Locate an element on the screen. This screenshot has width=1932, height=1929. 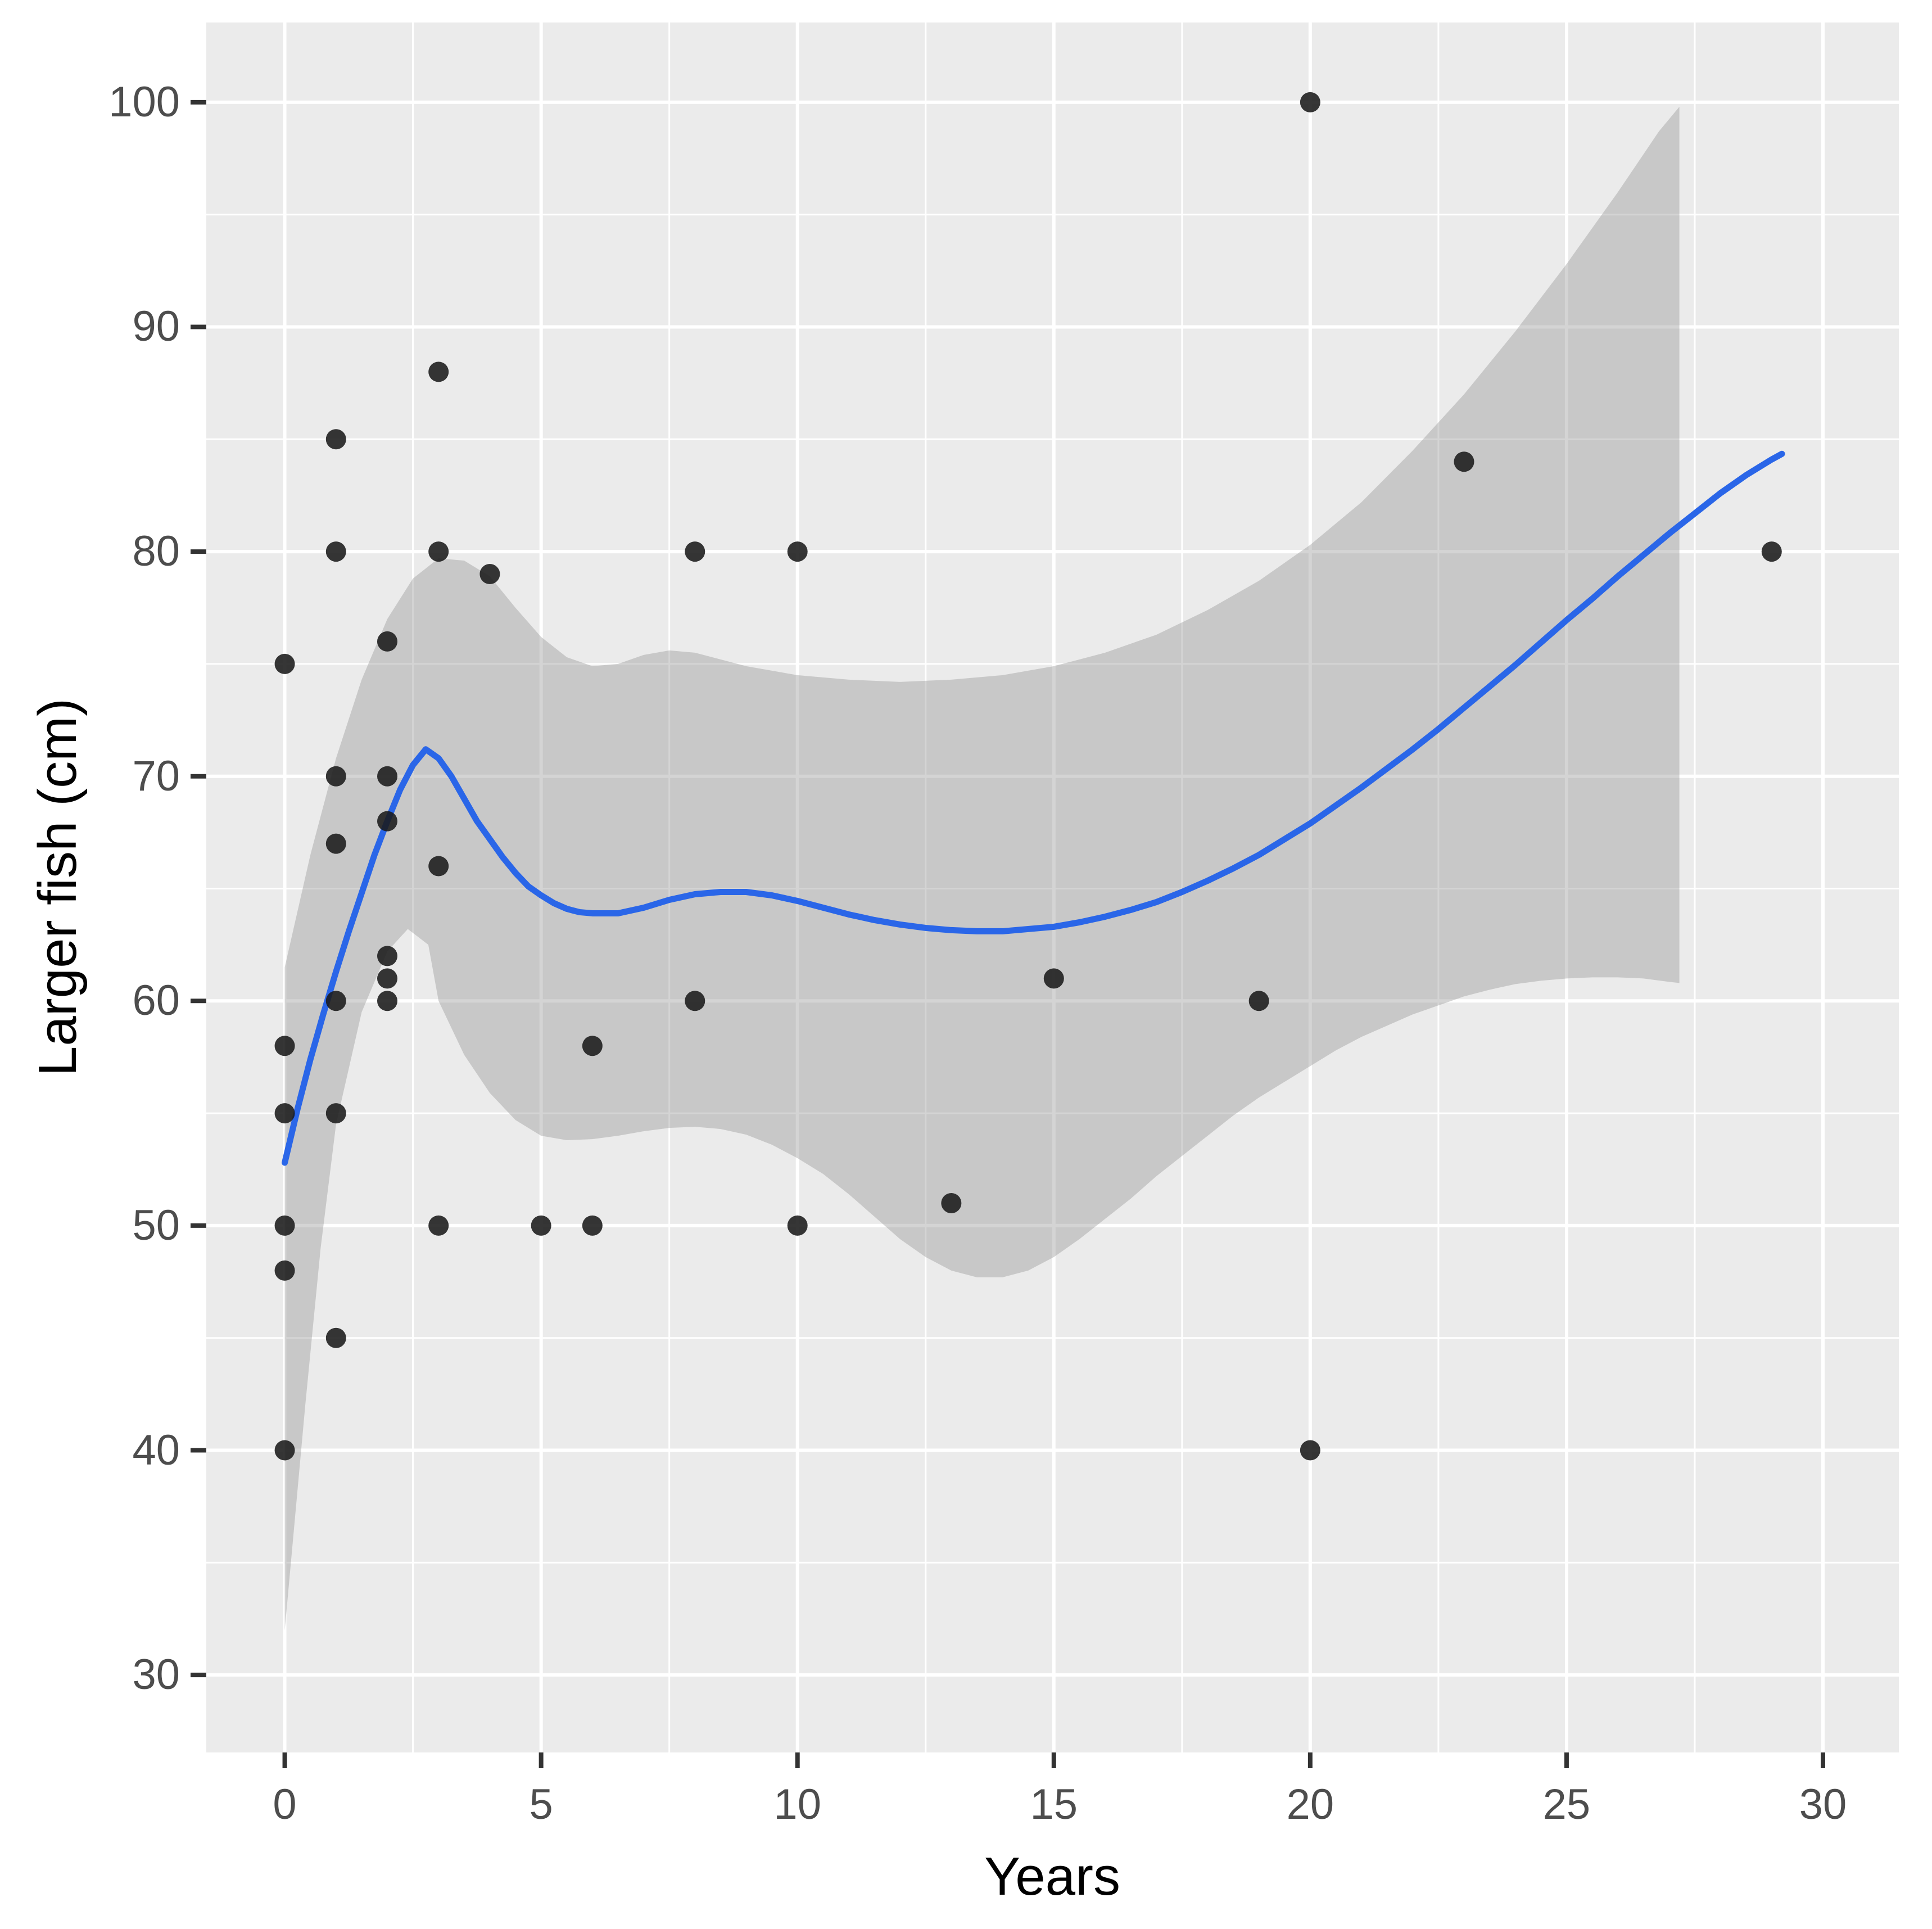
y-tick-label: 40 is located at coordinates (156, 1450).